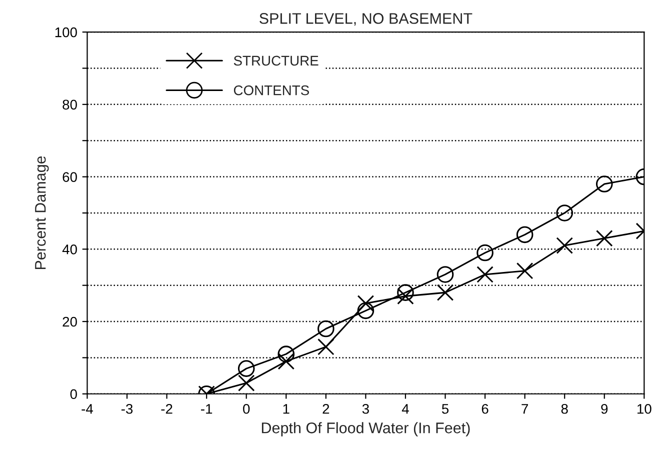  Describe the element at coordinates (69, 177) in the screenshot. I see `y-tick-label: 60` at that location.